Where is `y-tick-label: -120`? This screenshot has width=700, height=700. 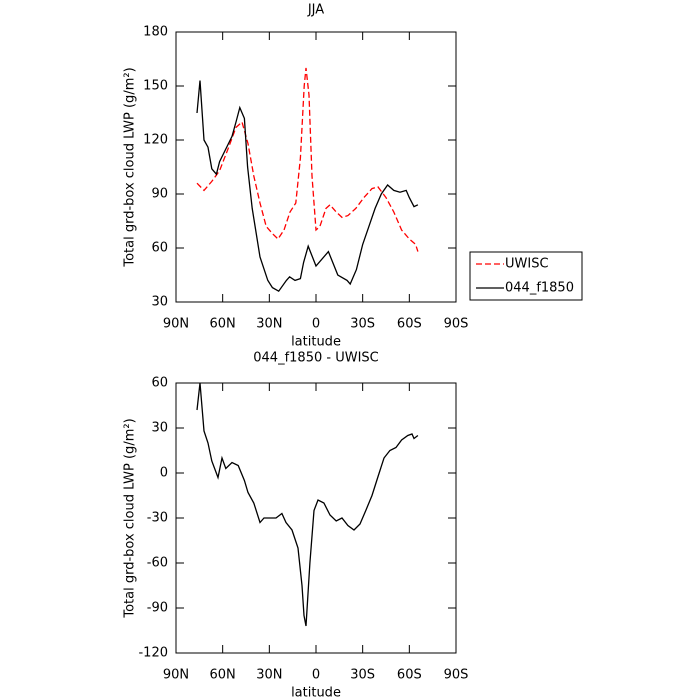
y-tick-label: -120 is located at coordinates (153, 653).